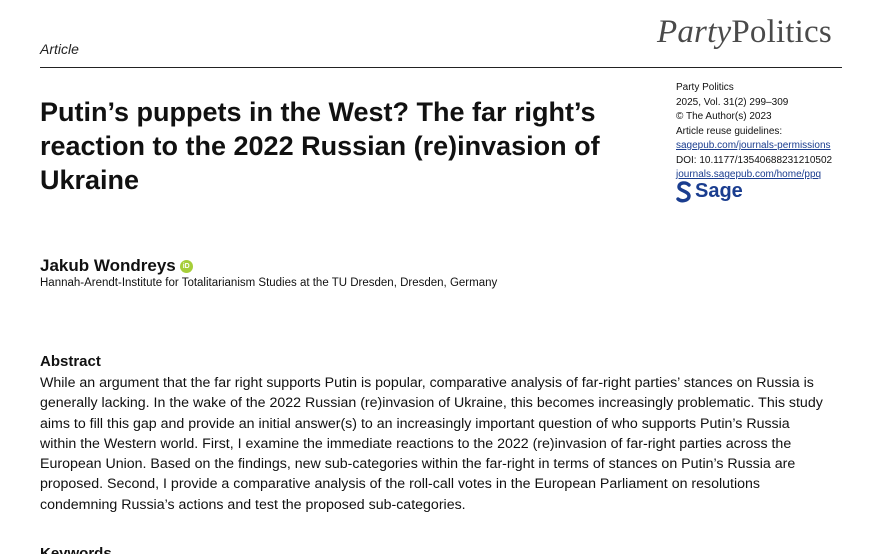  Describe the element at coordinates (781, 32) in the screenshot. I see `journal-logo-part2: Politics` at that location.